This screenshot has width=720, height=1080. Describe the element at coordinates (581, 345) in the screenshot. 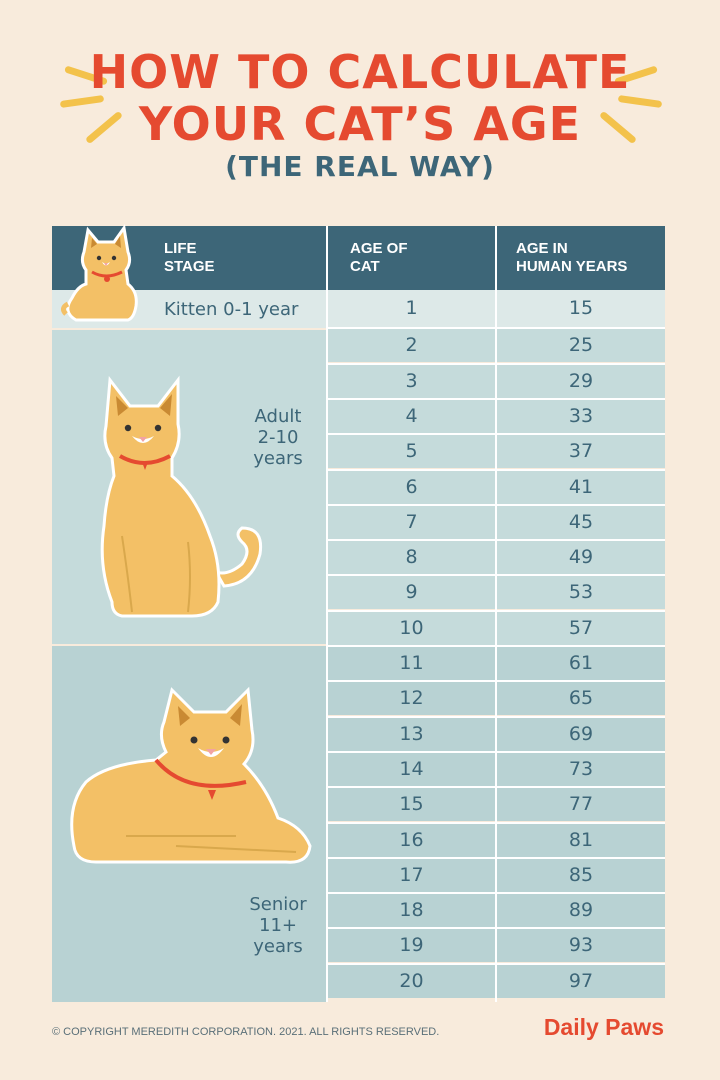

I see `cell-human-years: 25` at that location.